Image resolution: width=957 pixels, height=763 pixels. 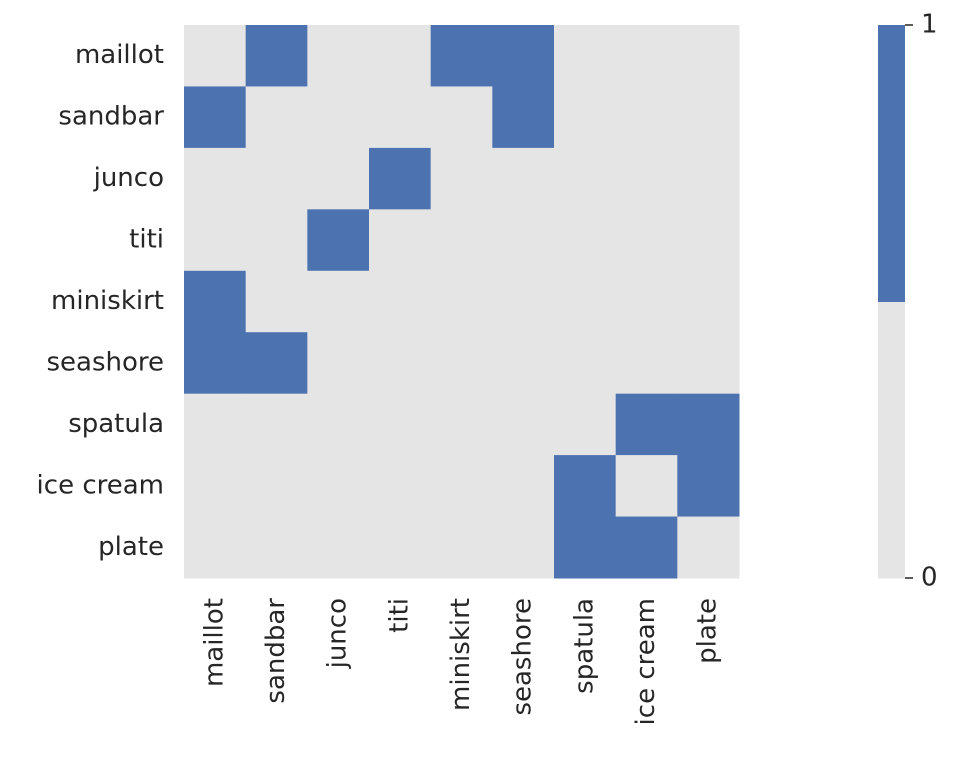 What do you see at coordinates (708, 631) in the screenshot?
I see `x-tick-label: plate` at bounding box center [708, 631].